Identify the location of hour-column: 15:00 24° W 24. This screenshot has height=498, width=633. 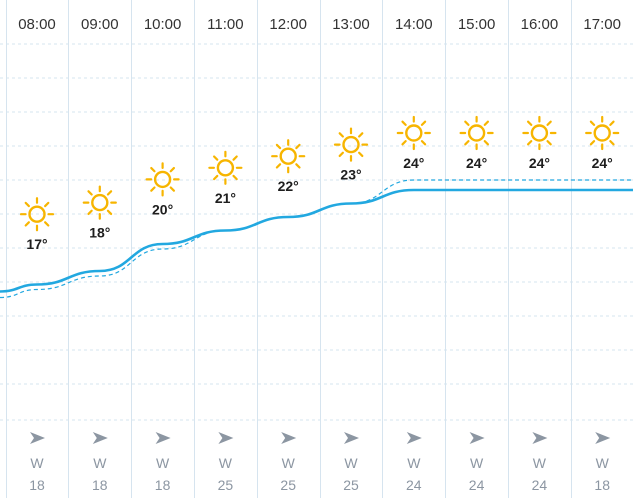
(477, 254).